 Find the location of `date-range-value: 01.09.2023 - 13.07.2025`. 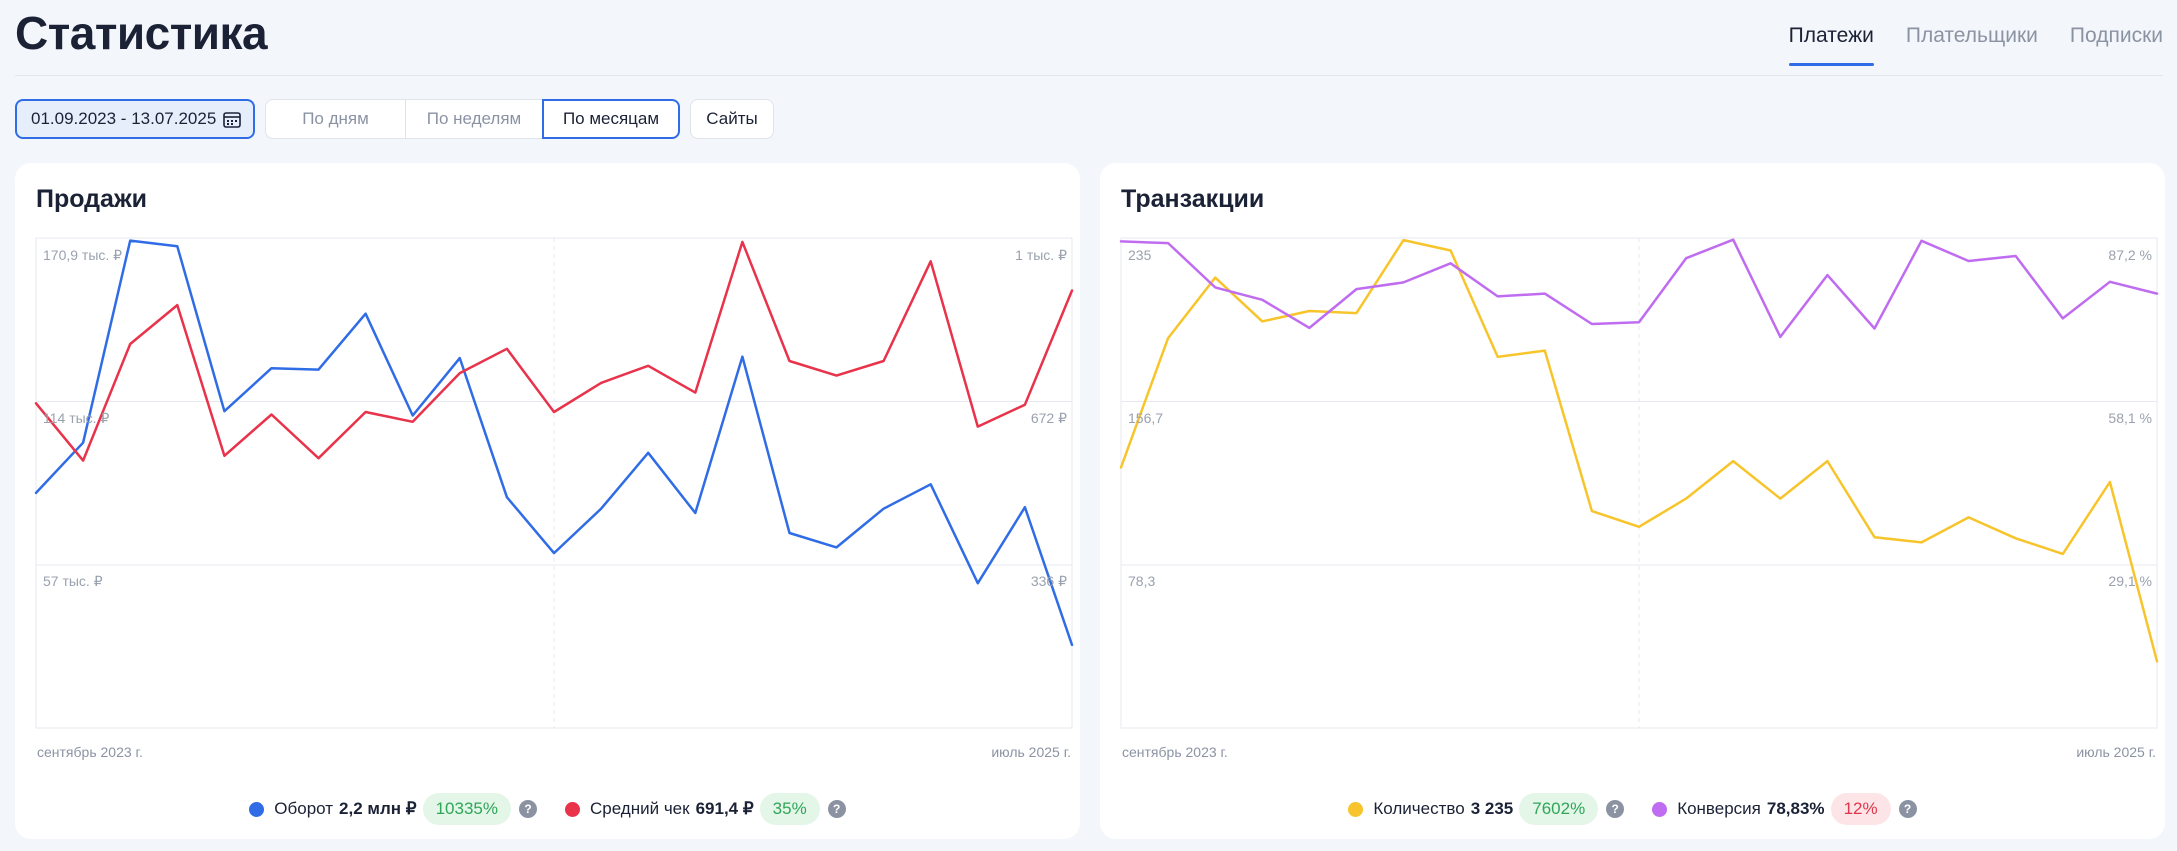

date-range-value: 01.09.2023 - 13.07.2025 is located at coordinates (124, 118).